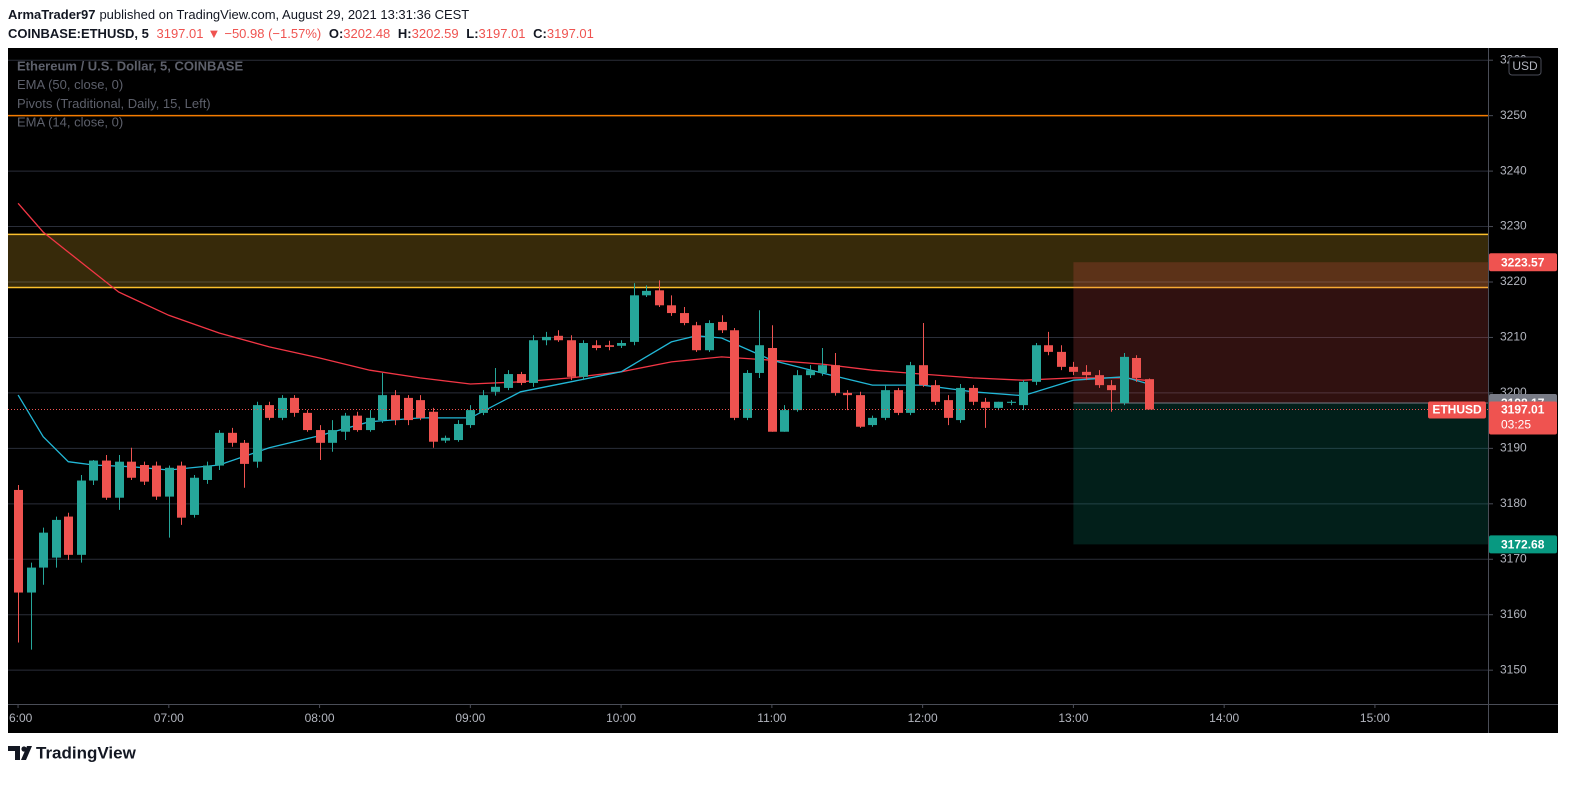  Describe the element at coordinates (1513, 669) in the screenshot. I see `y-tick-label: 3150` at that location.